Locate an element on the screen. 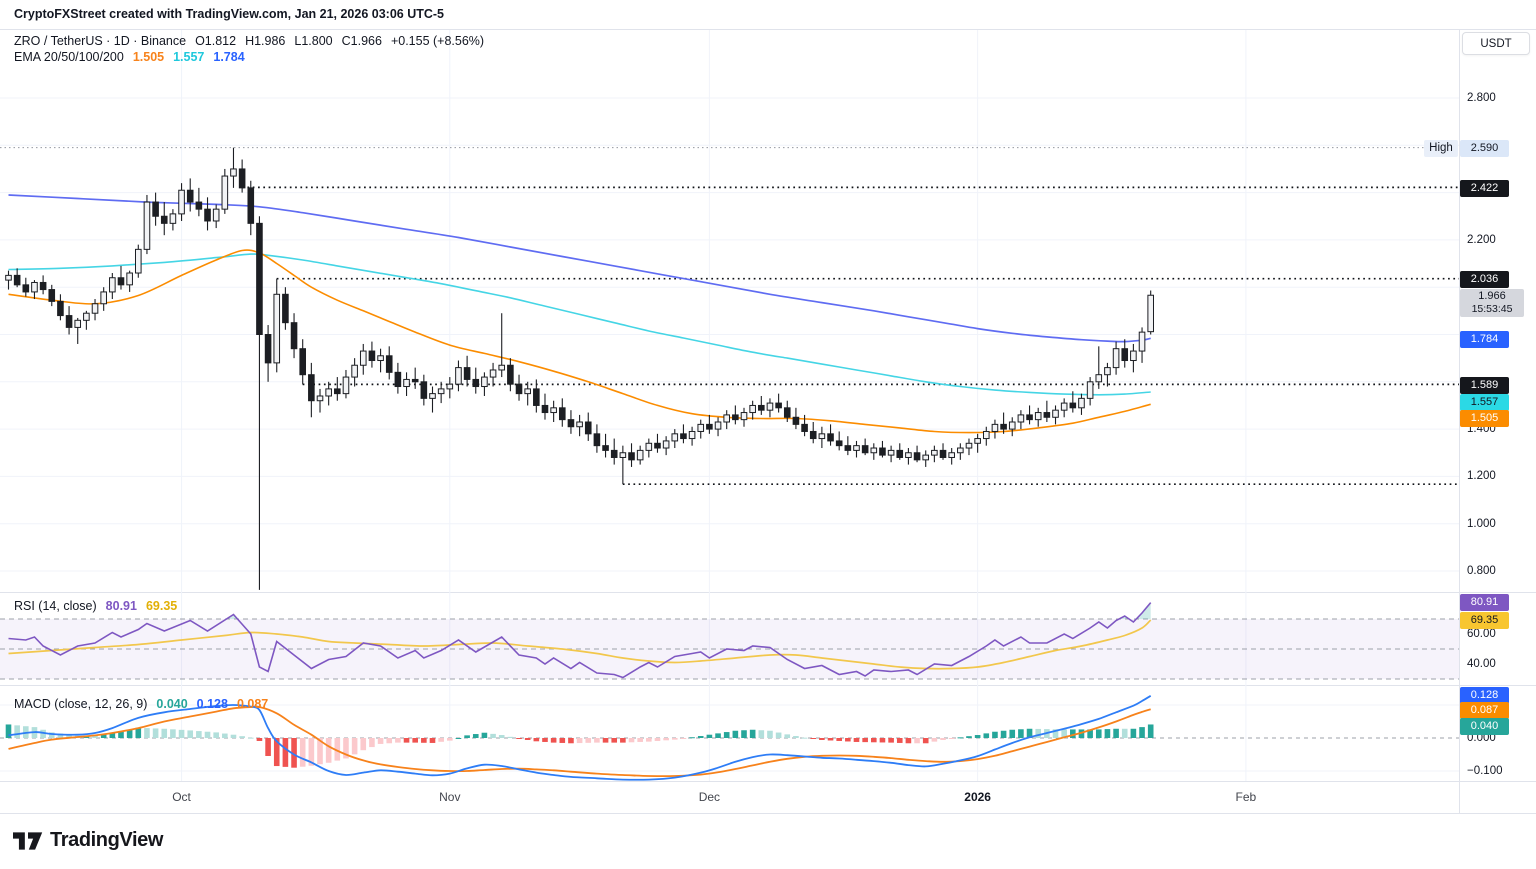  price-badge-0.087: 0.087 is located at coordinates (1484, 710).